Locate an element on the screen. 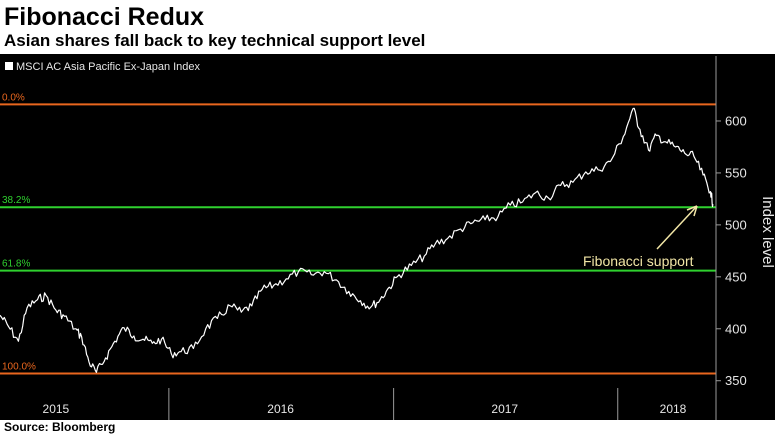 The image size is (775, 435). legend: MSCI AC Asia Pacific Ex-Japan Index is located at coordinates (103, 67).